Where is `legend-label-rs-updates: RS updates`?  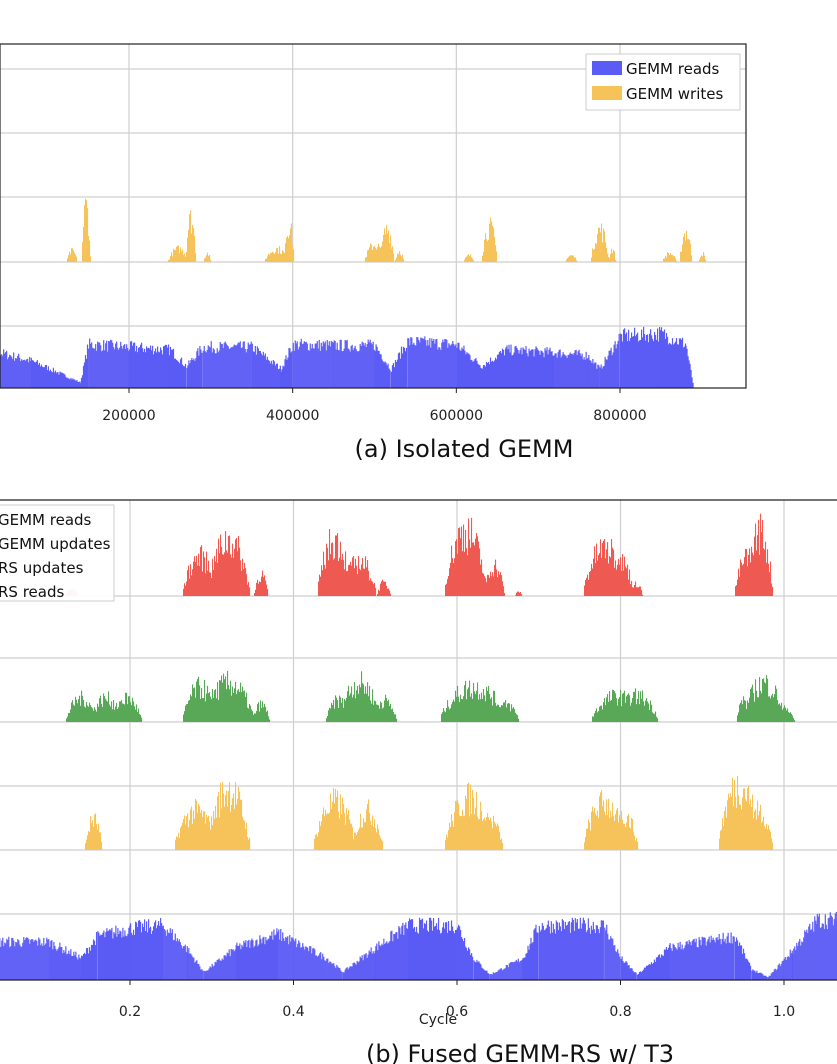
legend-label-rs-updates: RS updates is located at coordinates (42, 568).